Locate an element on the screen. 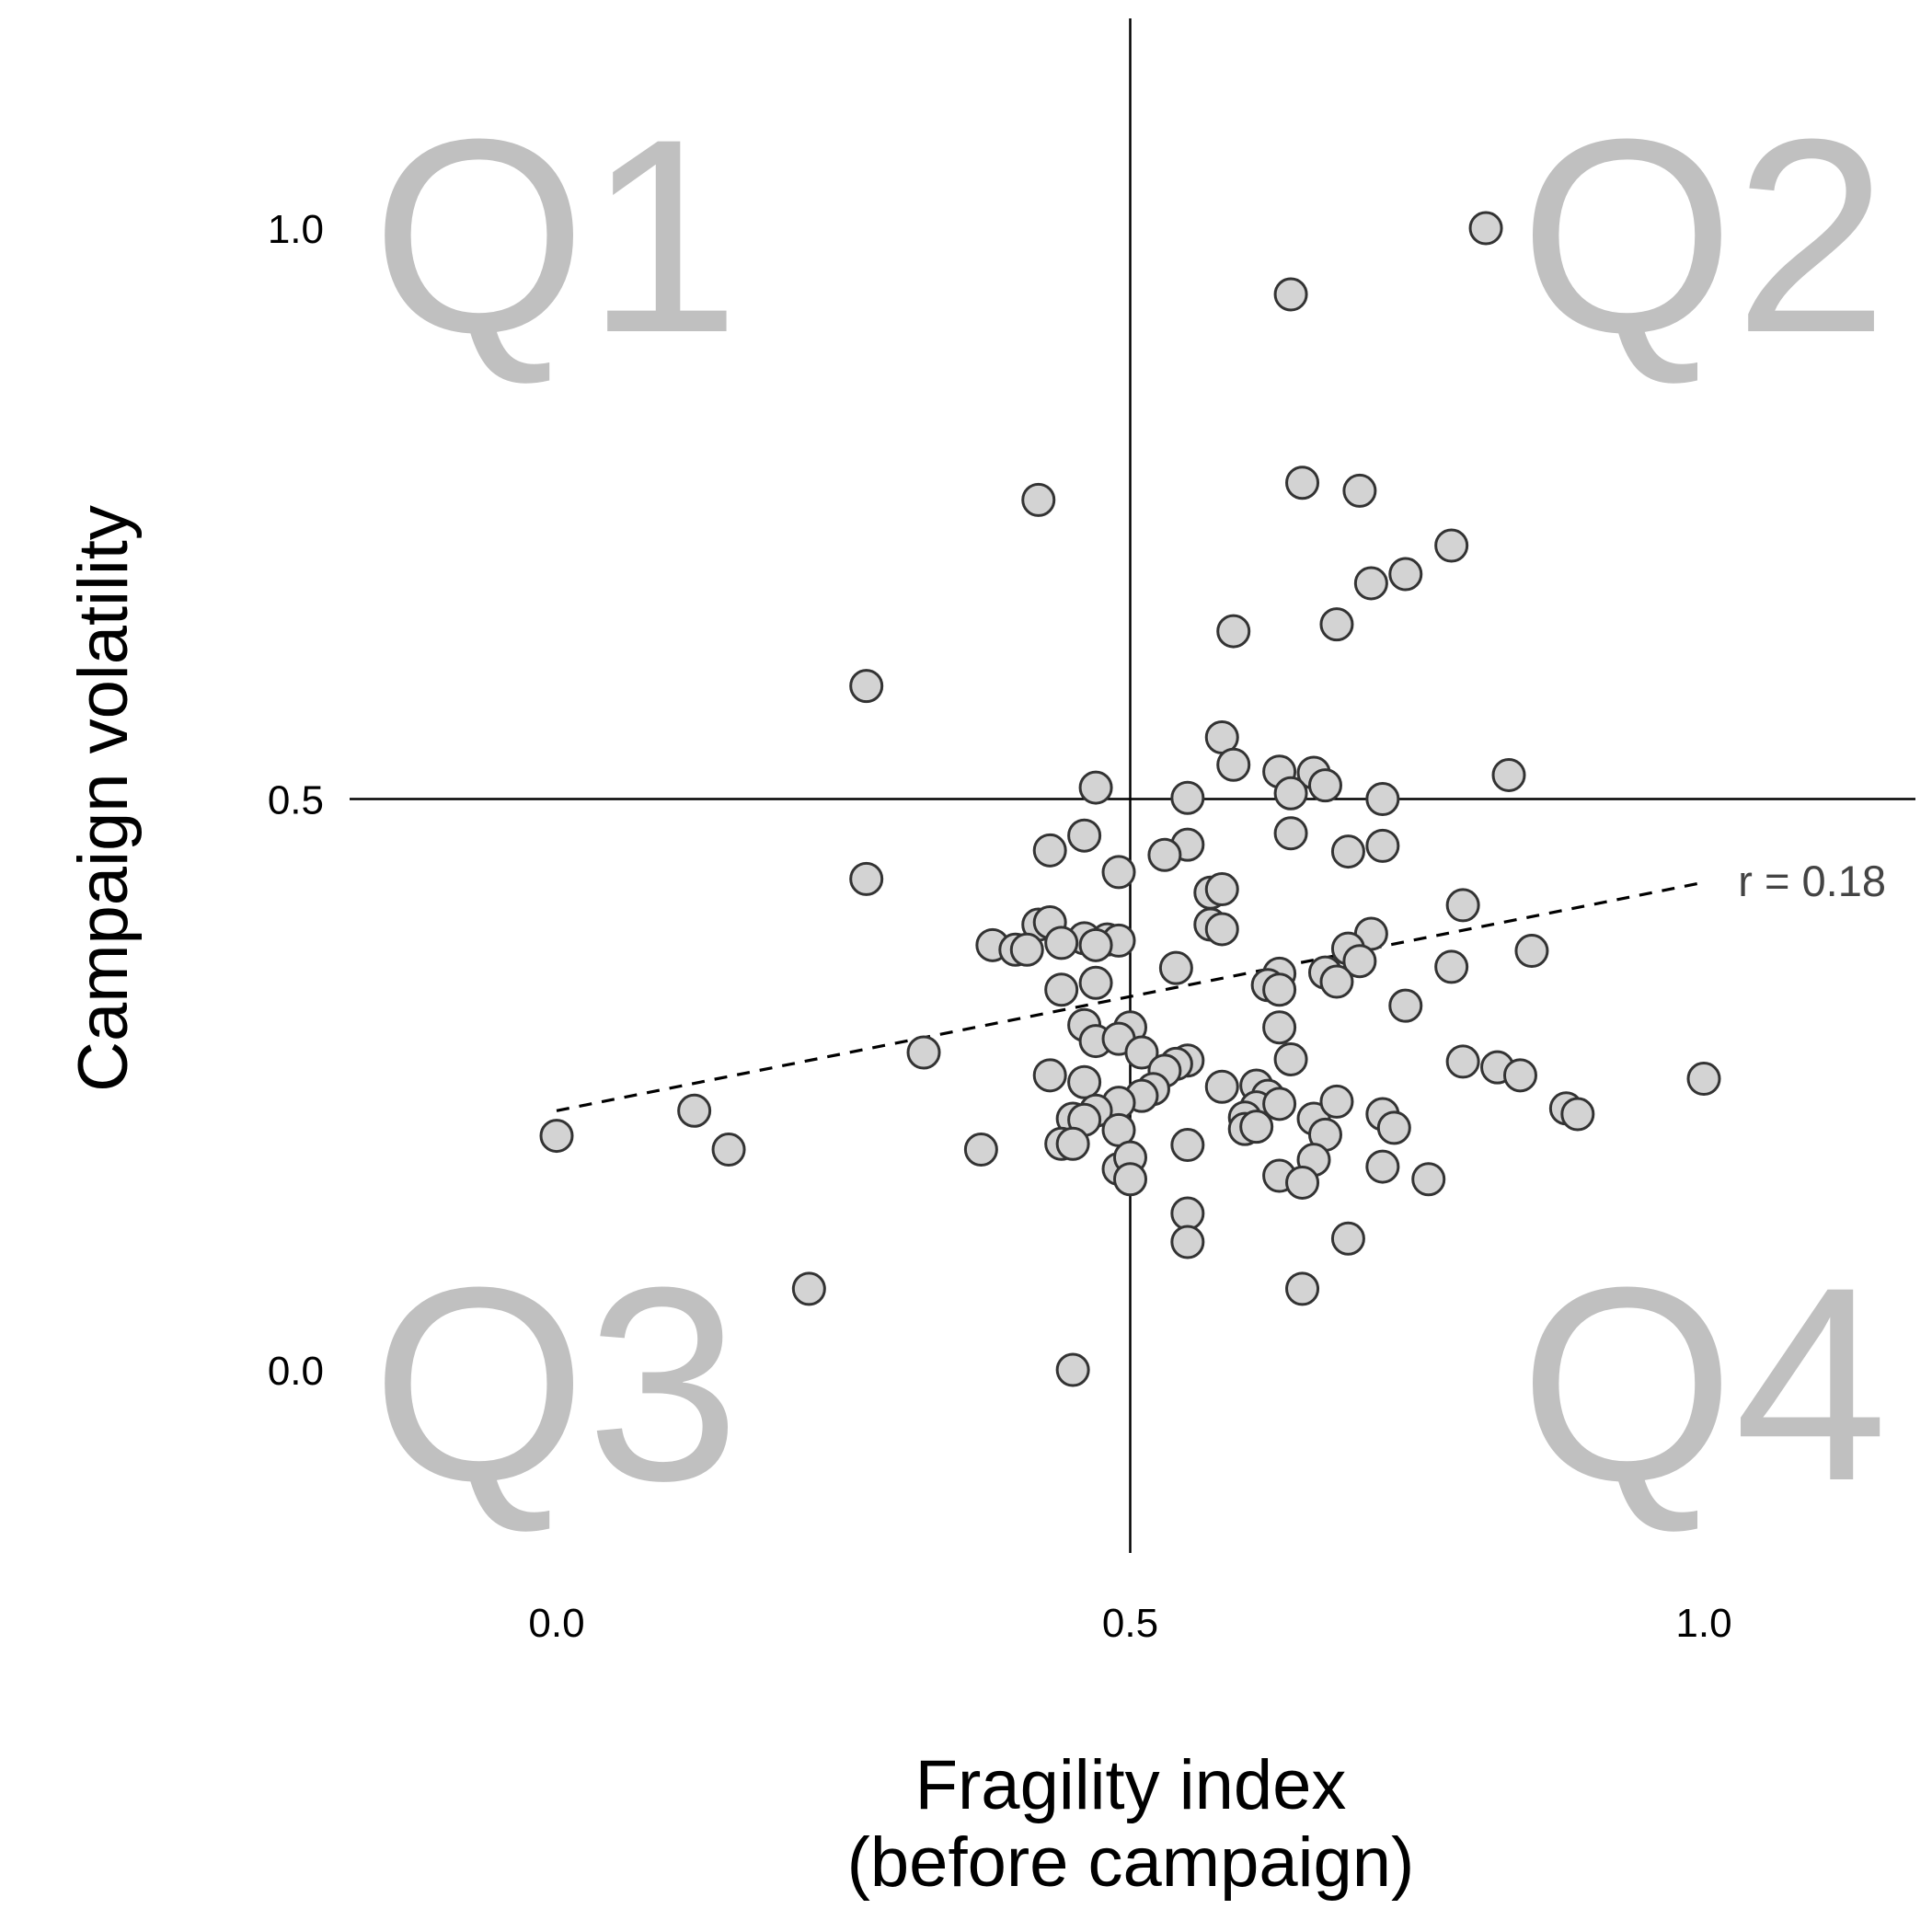 This screenshot has height=1932, width=1932. quadrant-label-q4: Q4 is located at coordinates (1704, 1383).